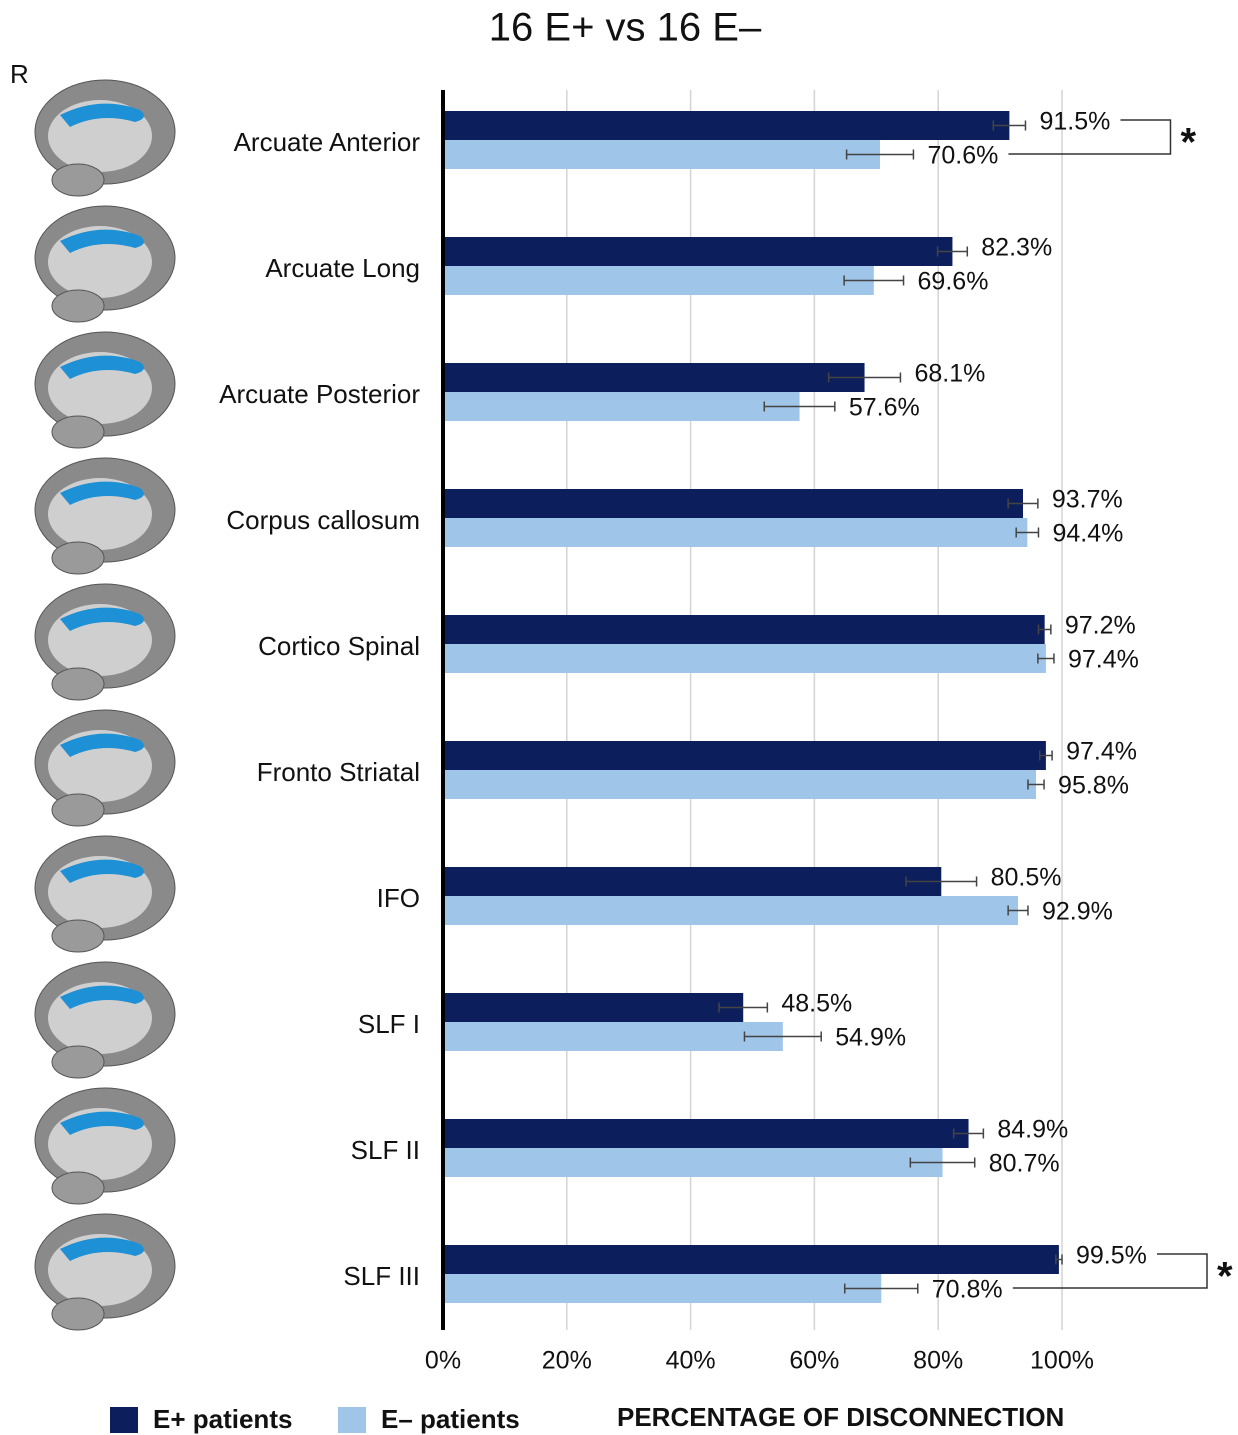 Image resolution: width=1238 pixels, height=1435 pixels. What do you see at coordinates (870, 1038) in the screenshot?
I see `value-label: 54.9%` at bounding box center [870, 1038].